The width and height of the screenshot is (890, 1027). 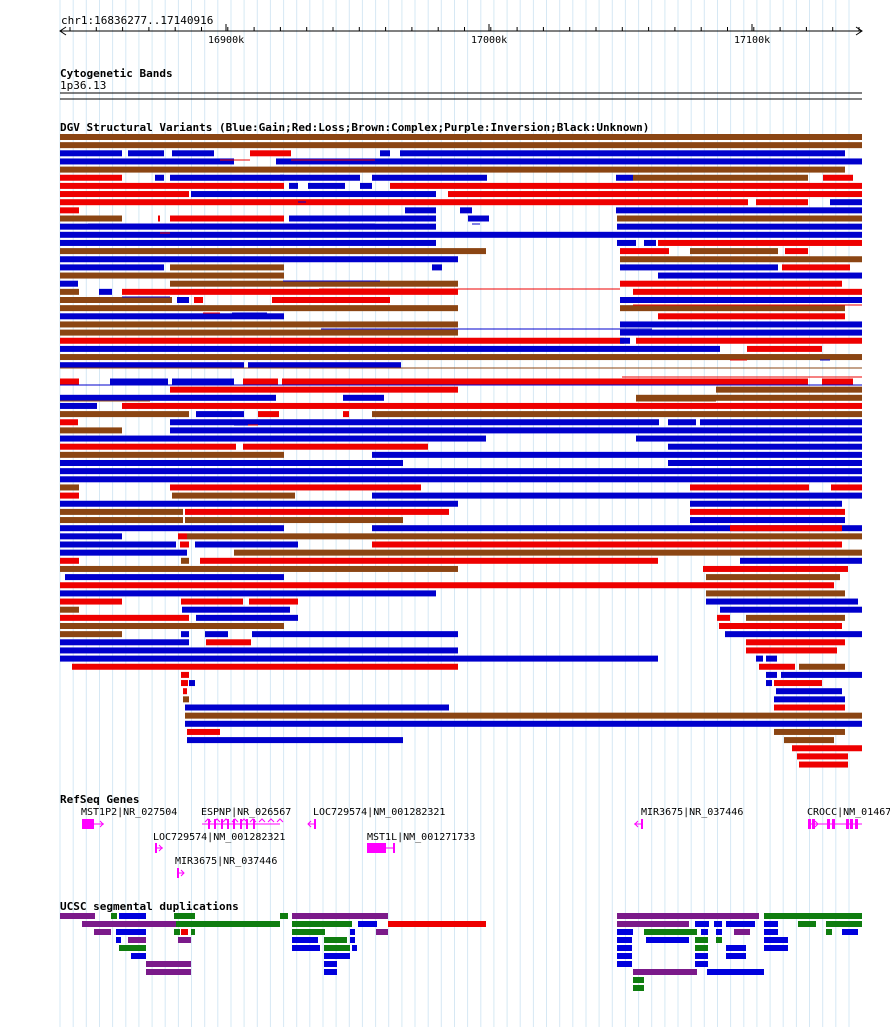 What do you see at coordinates (848, 812) in the screenshot?
I see `gene-label: CROCC|NM_01467` at bounding box center [848, 812].